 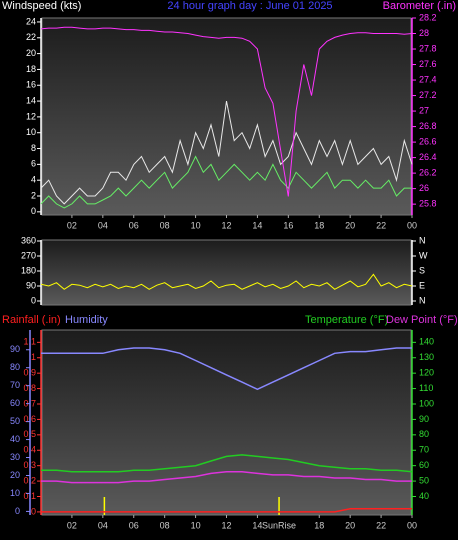 I want to click on y-tick-label: 110, so click(x=426, y=388).